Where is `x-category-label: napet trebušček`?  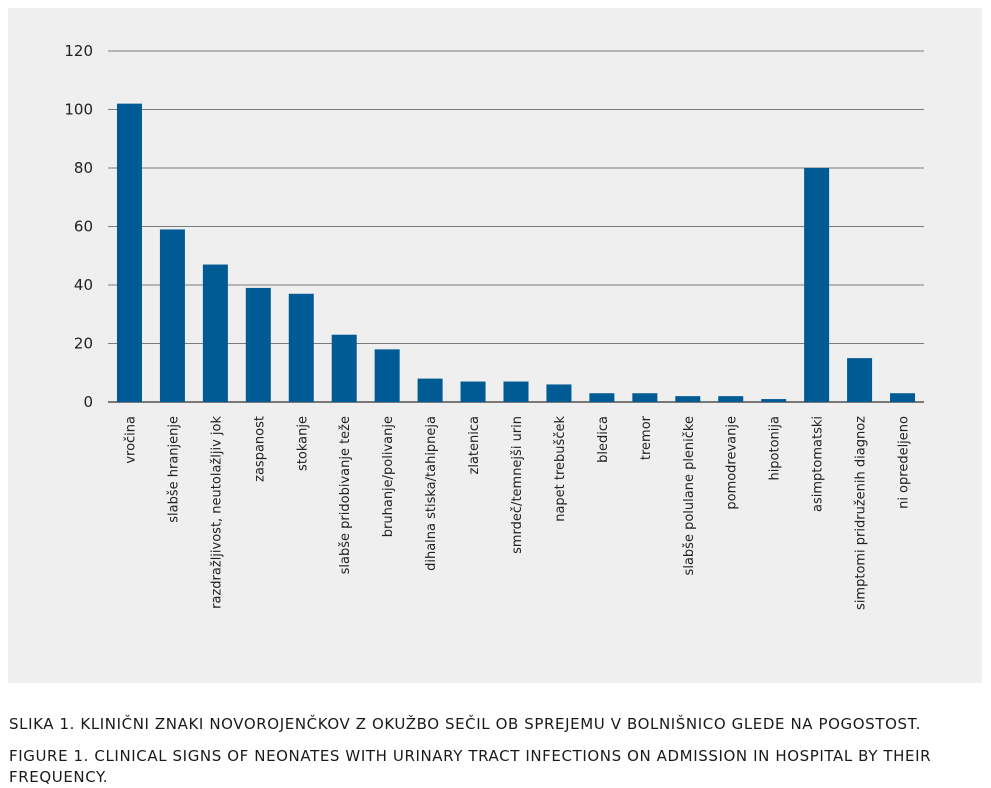
x-category-label: napet trebušček is located at coordinates (560, 469).